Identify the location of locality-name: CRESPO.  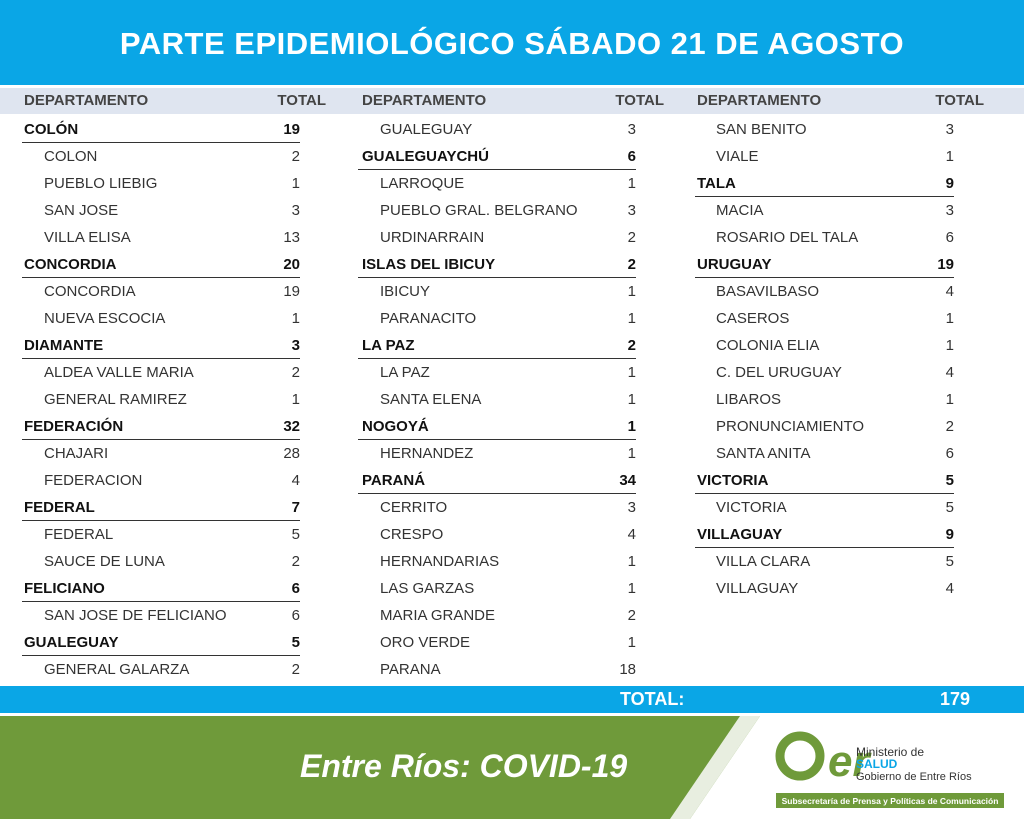
(412, 534).